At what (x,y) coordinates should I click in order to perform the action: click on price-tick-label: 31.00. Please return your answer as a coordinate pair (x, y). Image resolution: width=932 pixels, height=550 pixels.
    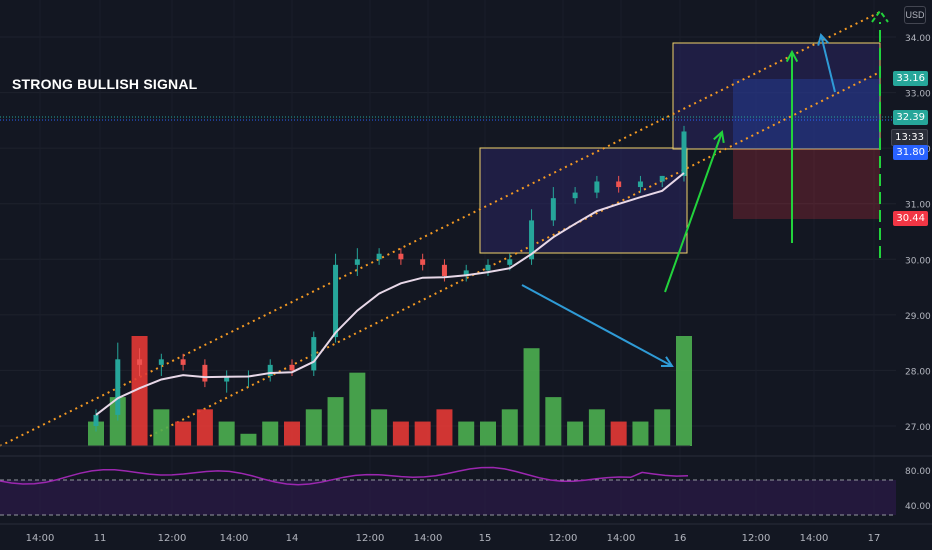
    Looking at the image, I should click on (918, 206).